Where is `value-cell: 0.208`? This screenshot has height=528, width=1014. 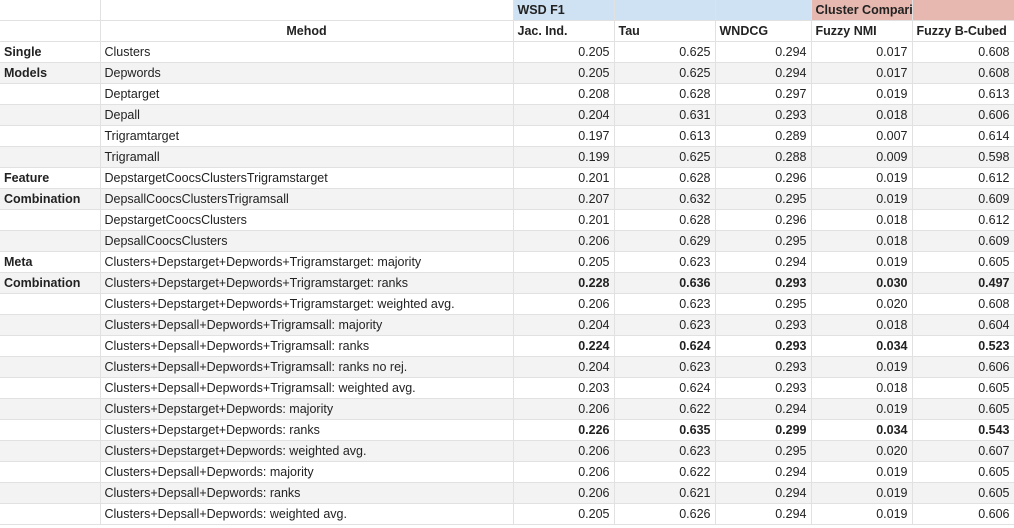
value-cell: 0.208 is located at coordinates (564, 94).